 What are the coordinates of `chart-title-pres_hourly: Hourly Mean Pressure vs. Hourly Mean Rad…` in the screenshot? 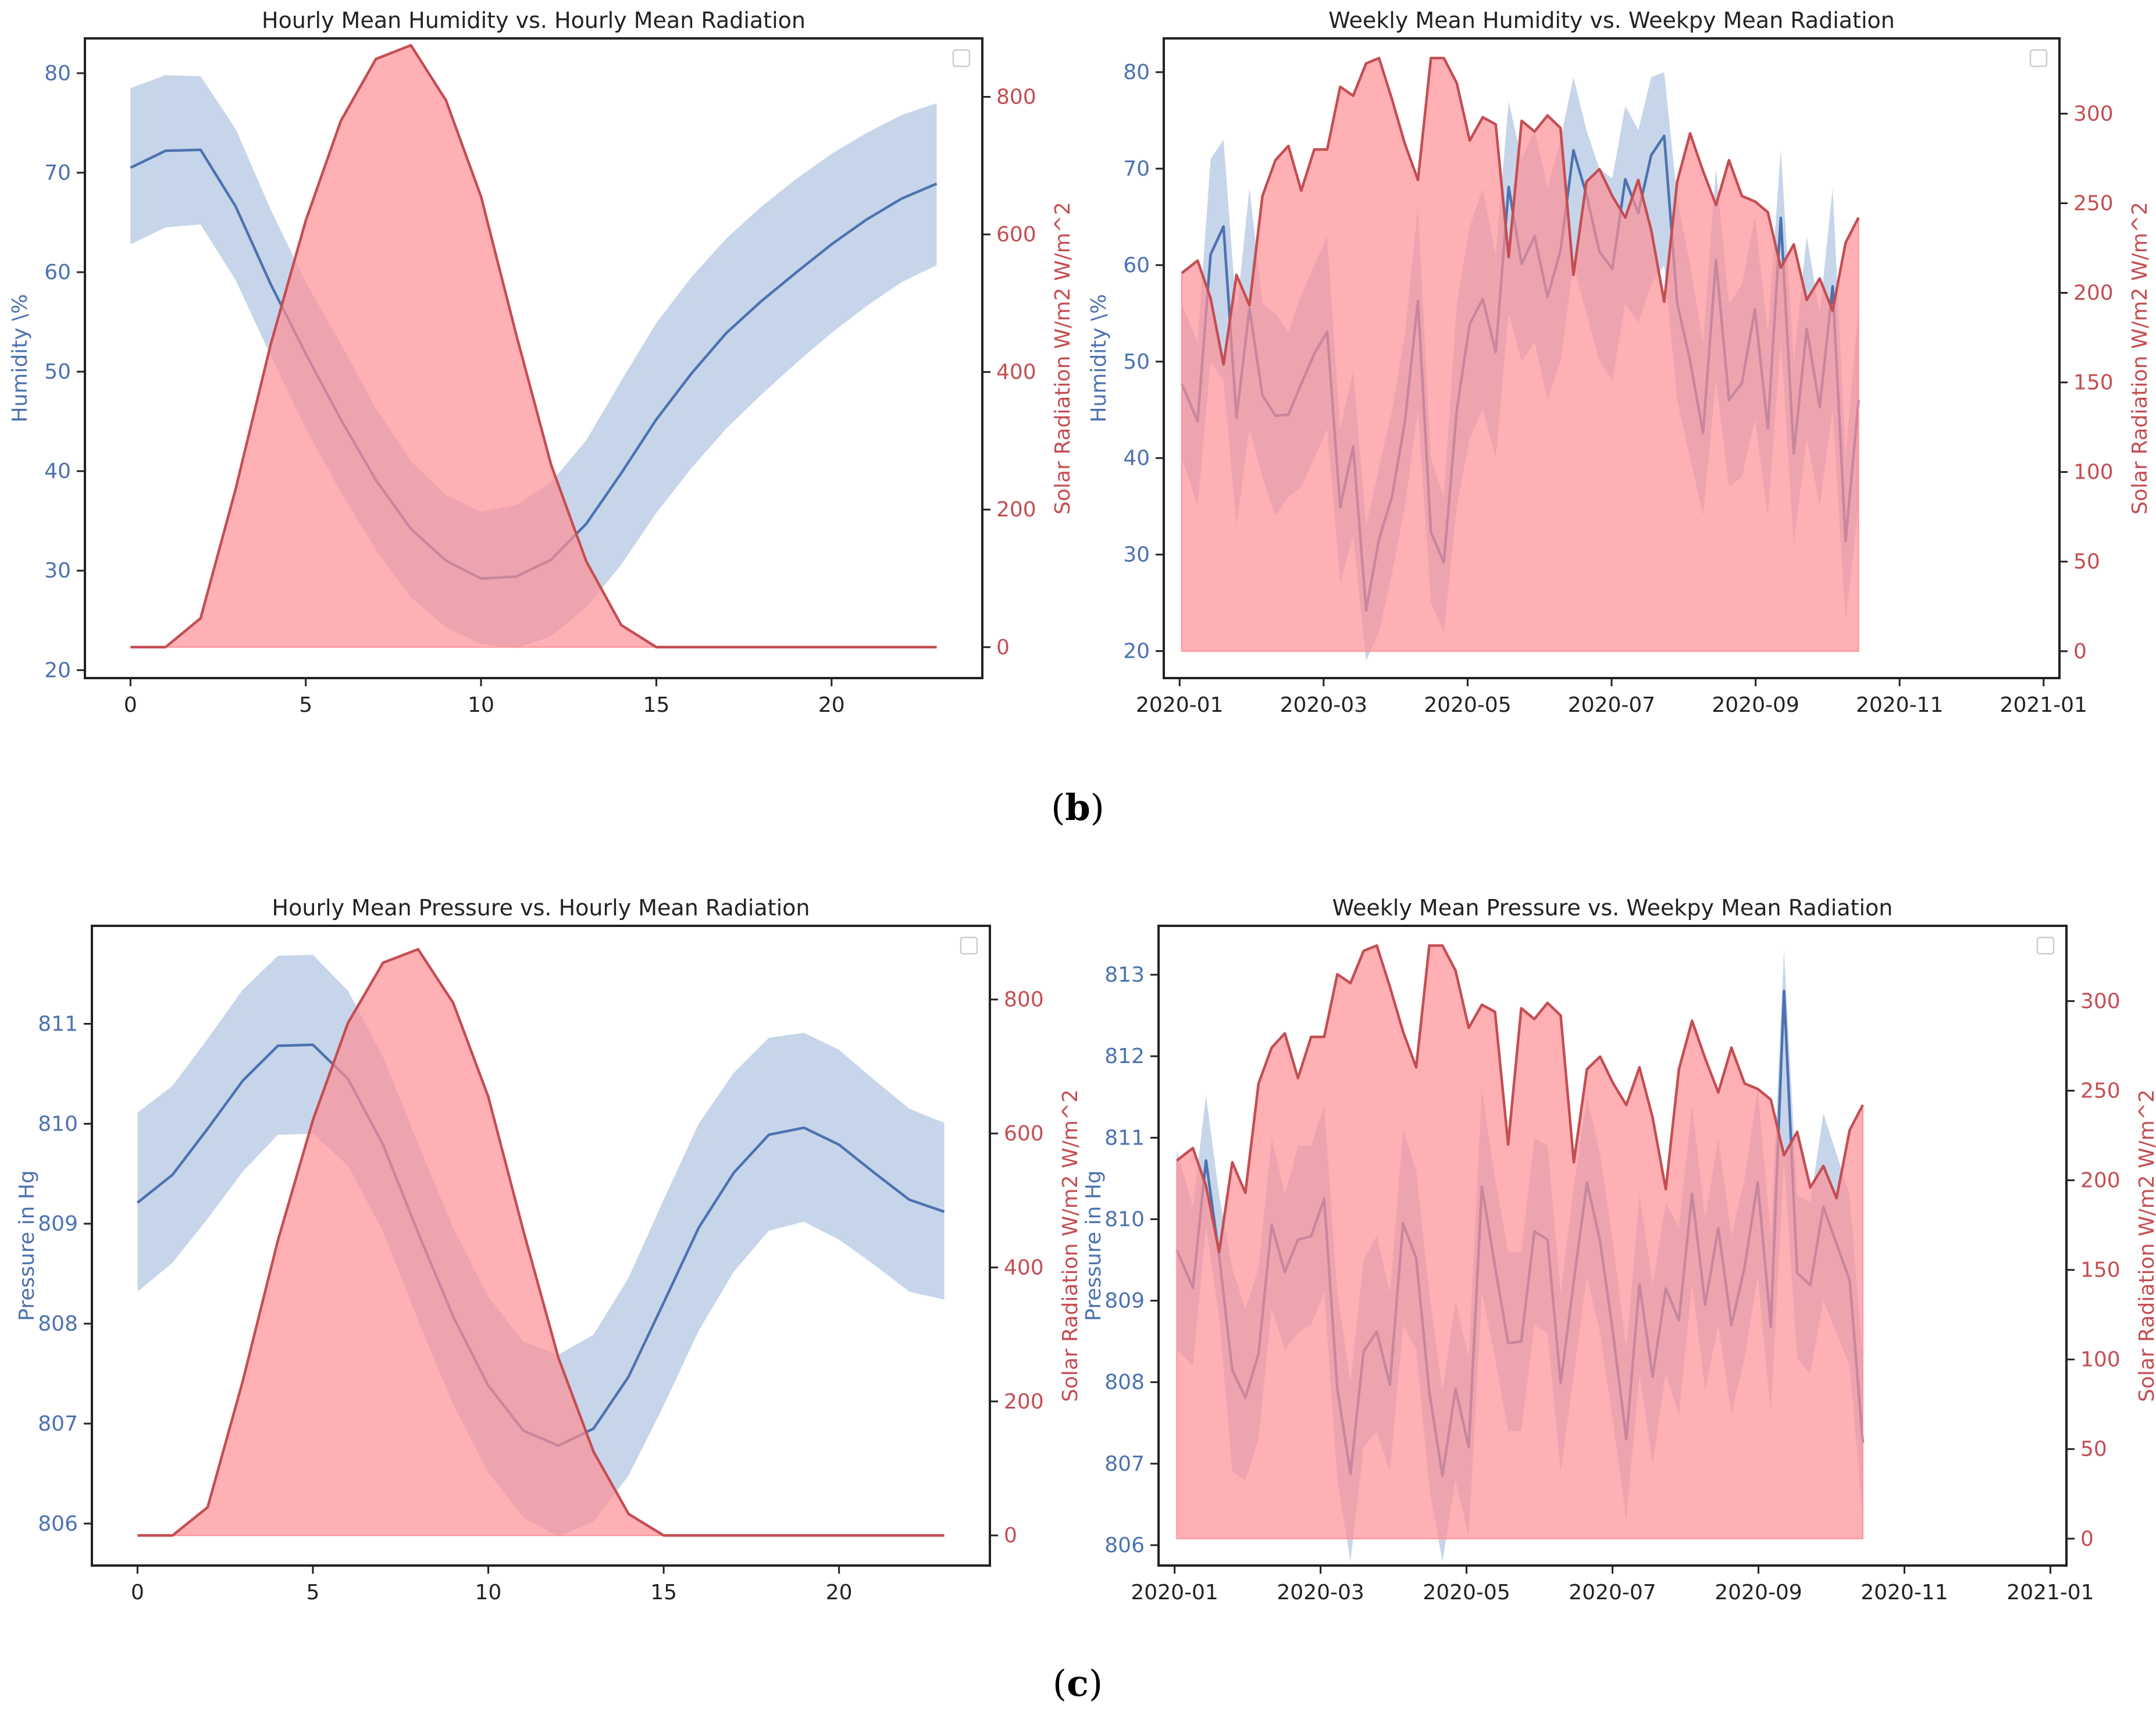 It's located at (541, 908).